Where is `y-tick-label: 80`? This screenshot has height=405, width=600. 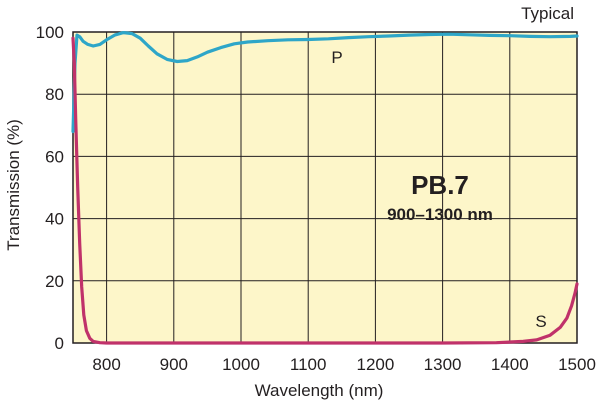
y-tick-label: 80 is located at coordinates (54, 94).